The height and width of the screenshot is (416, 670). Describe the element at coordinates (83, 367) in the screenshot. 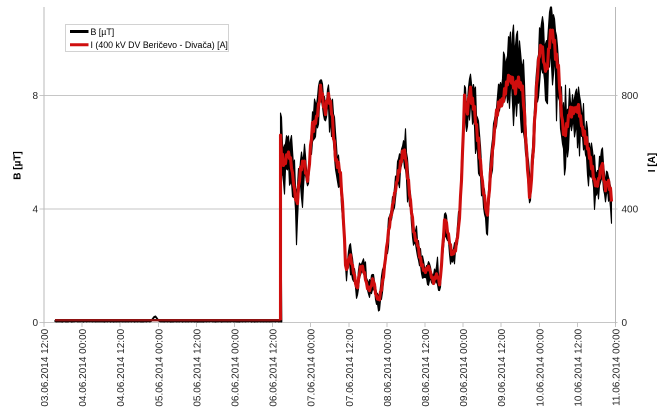

I see `svg-text: 04.06.2014 00:00` at that location.